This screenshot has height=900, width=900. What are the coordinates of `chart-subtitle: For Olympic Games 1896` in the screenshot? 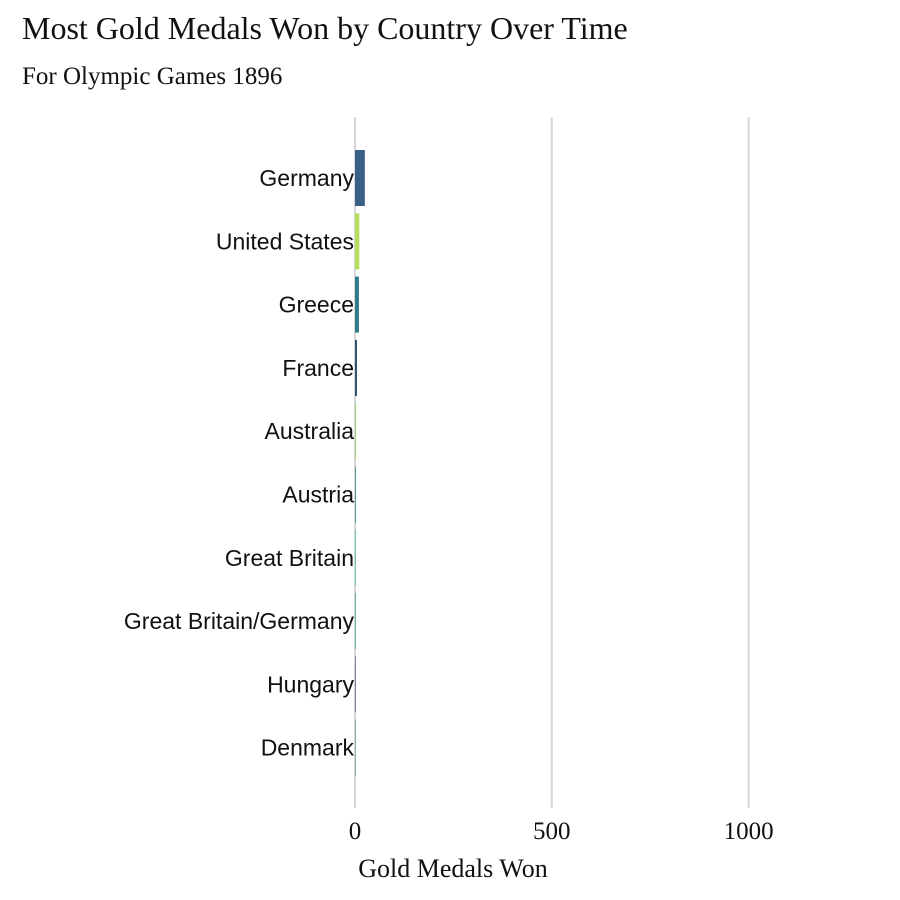 It's located at (152, 76).